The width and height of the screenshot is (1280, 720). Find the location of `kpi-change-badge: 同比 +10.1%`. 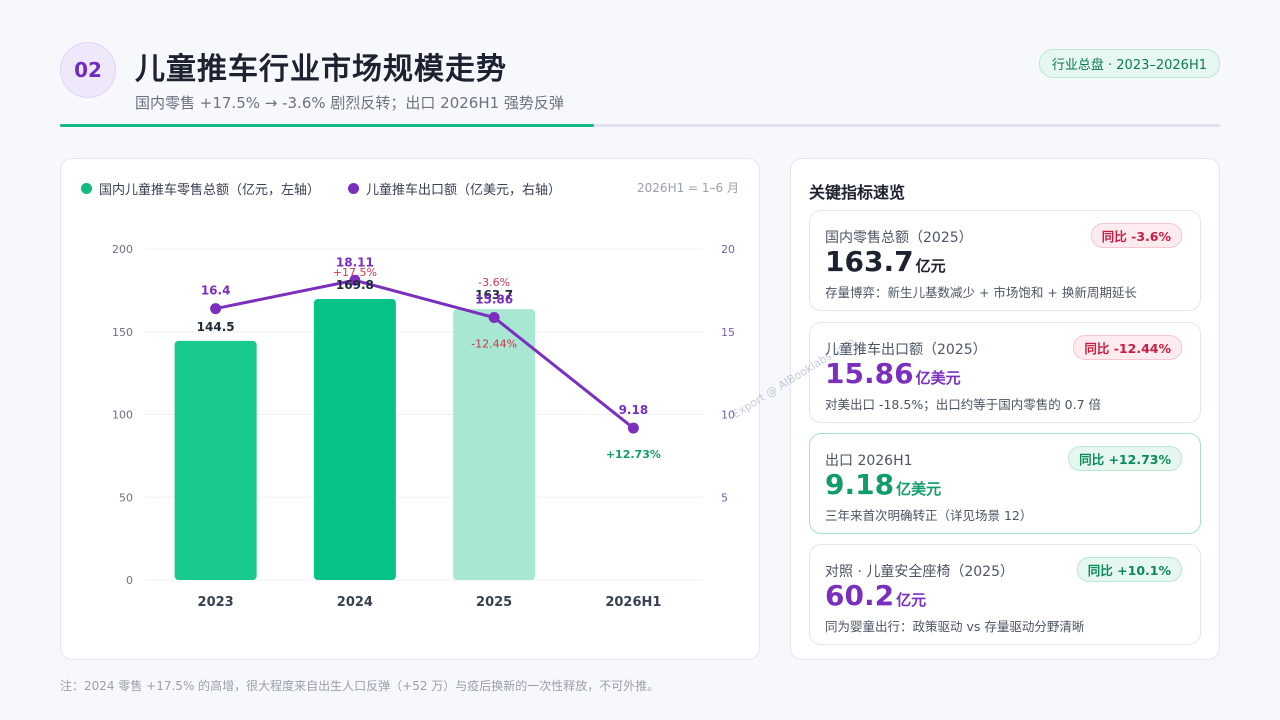

kpi-change-badge: 同比 +10.1% is located at coordinates (1129, 569).